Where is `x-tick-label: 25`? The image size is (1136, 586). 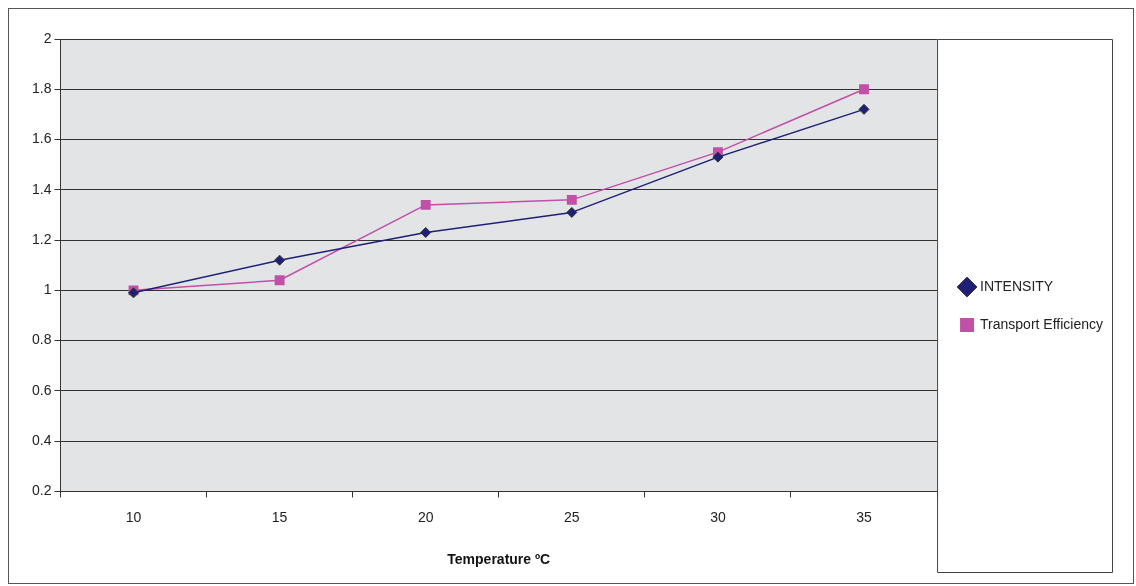 x-tick-label: 25 is located at coordinates (572, 516).